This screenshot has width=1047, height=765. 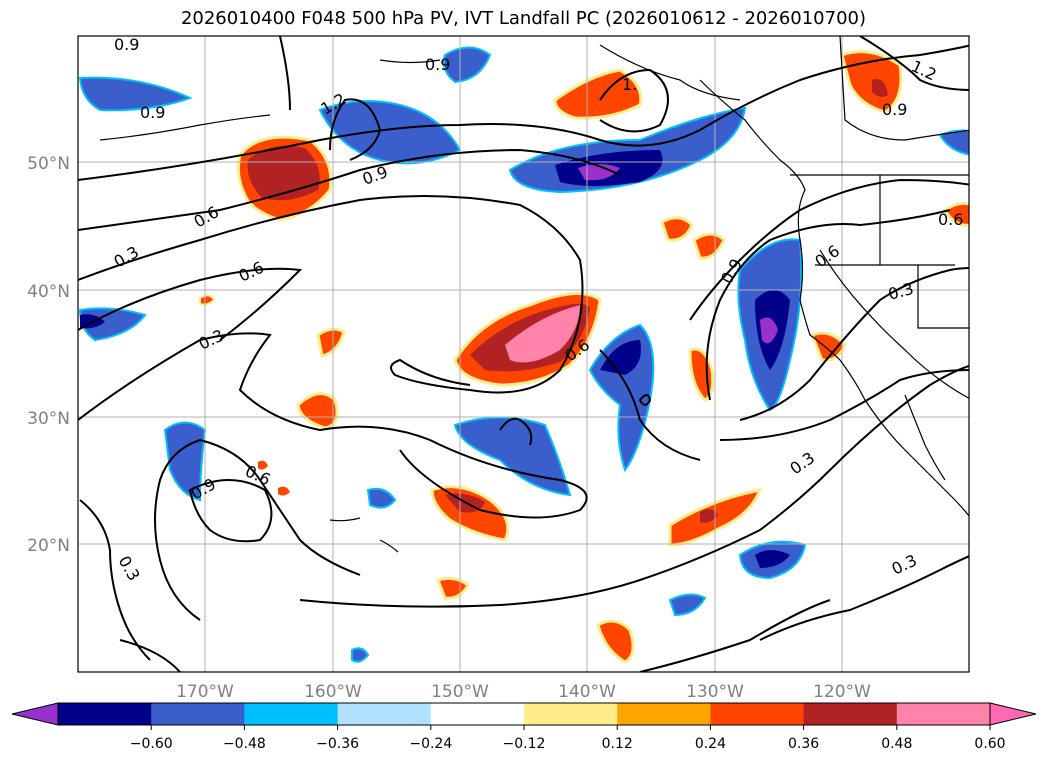 What do you see at coordinates (710, 744) in the screenshot?
I see `colorbar-tick-label: 0.24` at bounding box center [710, 744].